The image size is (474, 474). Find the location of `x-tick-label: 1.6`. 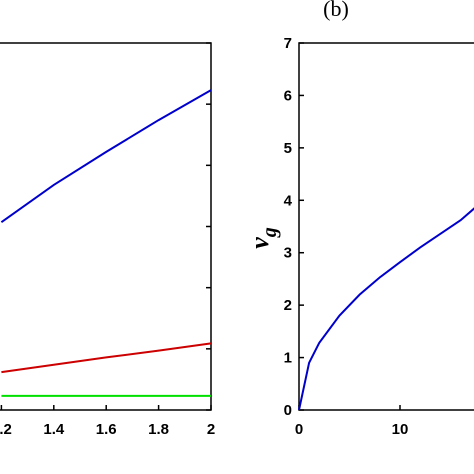

x-tick-label: 1.6 is located at coordinates (106, 429).